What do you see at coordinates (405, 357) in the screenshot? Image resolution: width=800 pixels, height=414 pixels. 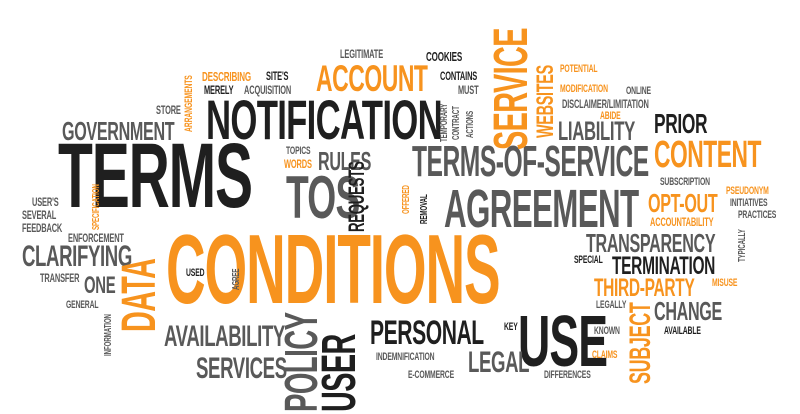 I see `word-indemnification: INDEMNIFICATION` at bounding box center [405, 357].